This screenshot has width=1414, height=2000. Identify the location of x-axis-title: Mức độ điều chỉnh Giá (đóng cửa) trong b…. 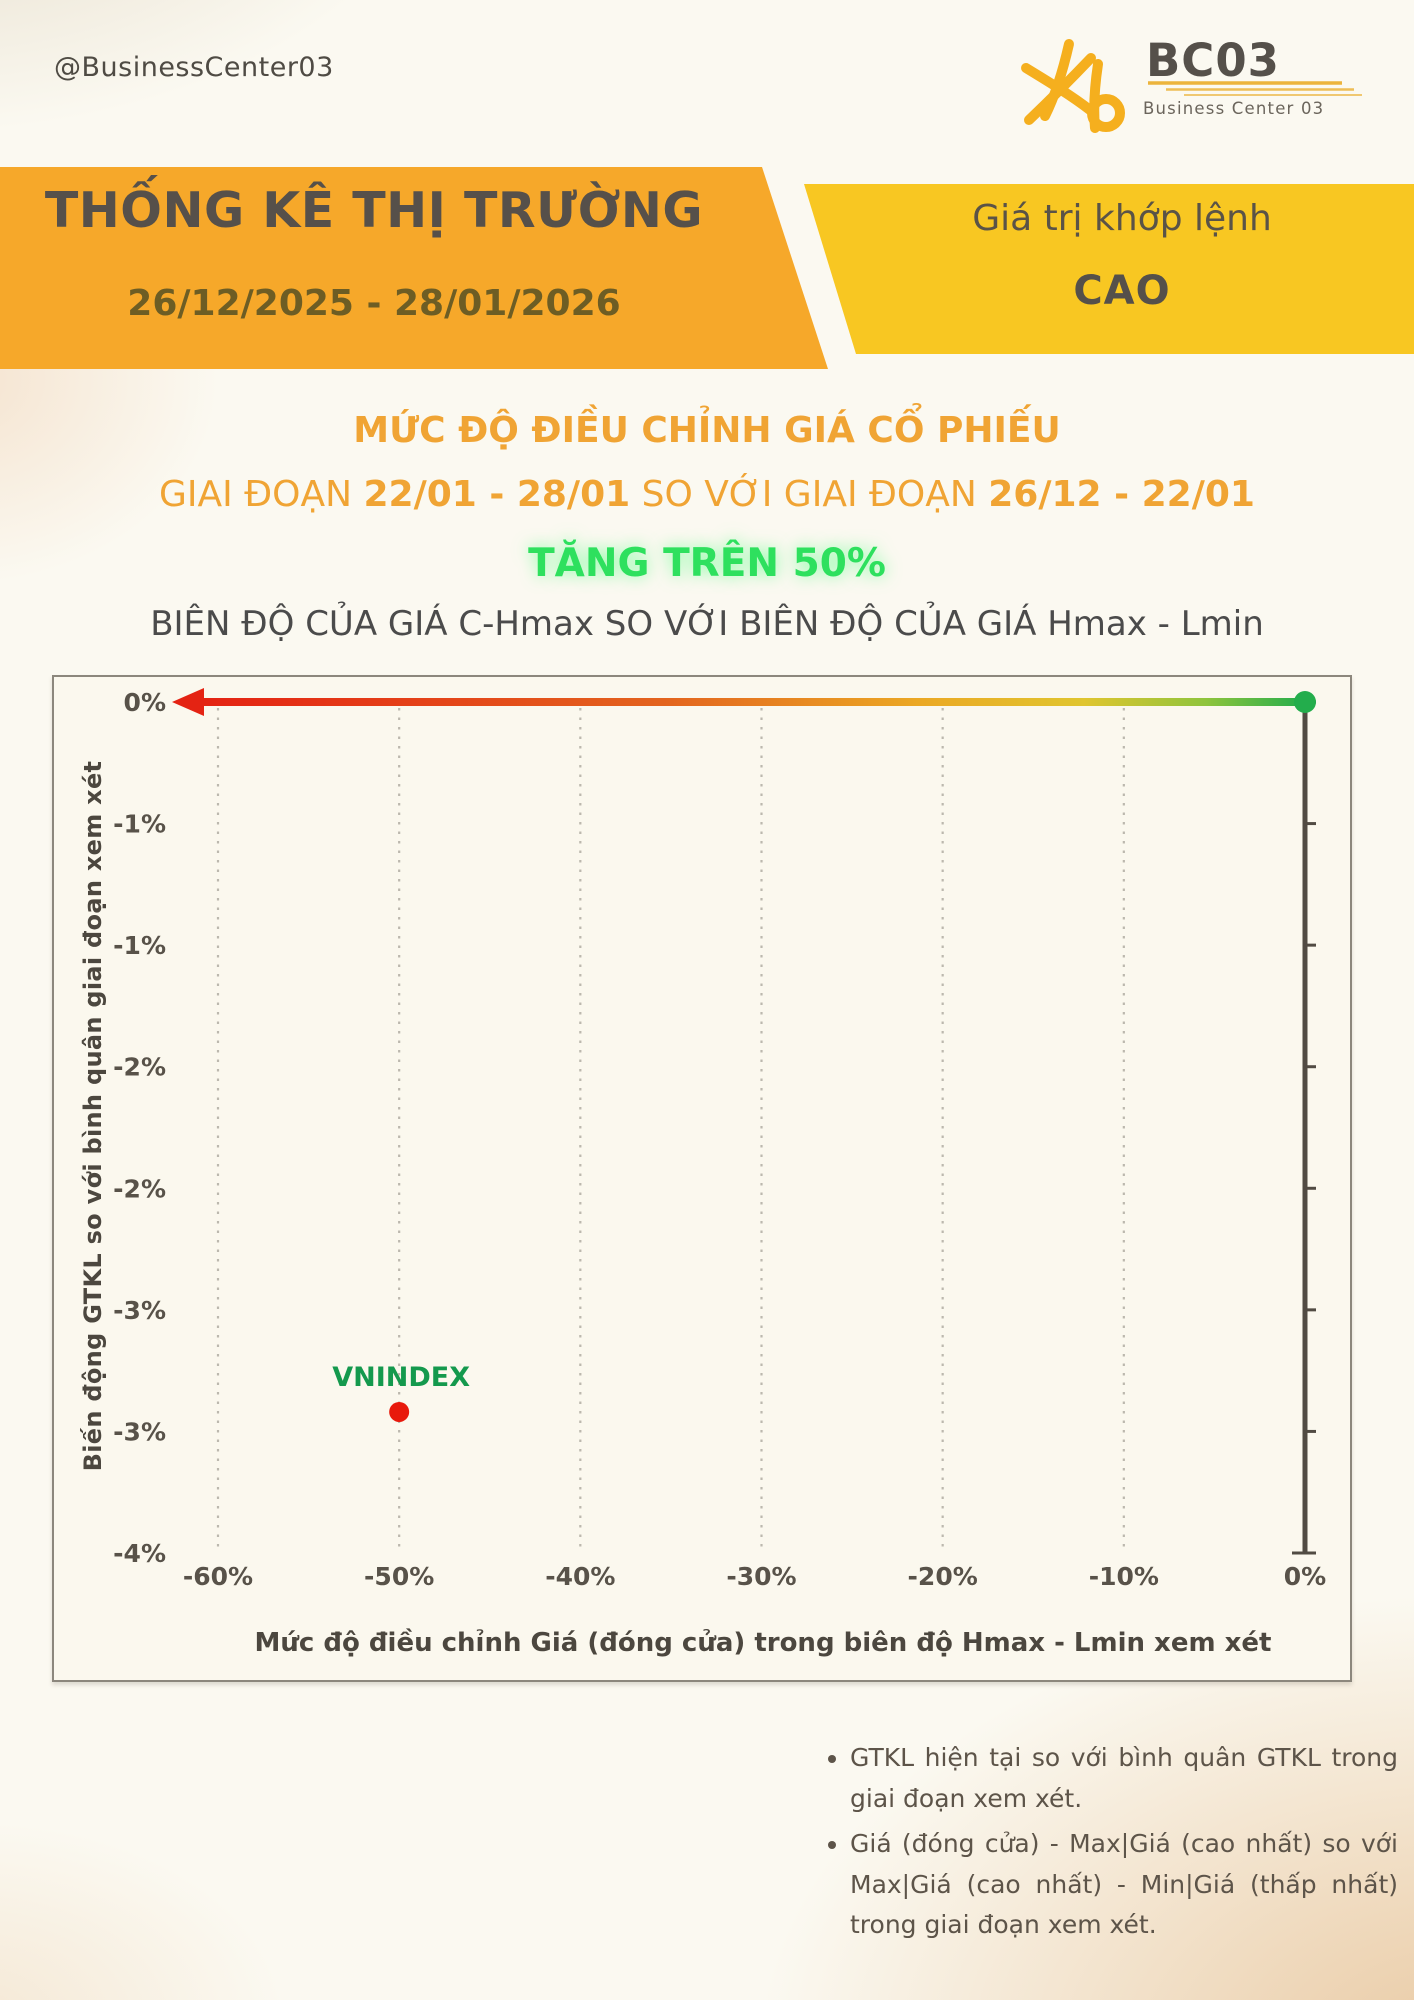
(763, 1643).